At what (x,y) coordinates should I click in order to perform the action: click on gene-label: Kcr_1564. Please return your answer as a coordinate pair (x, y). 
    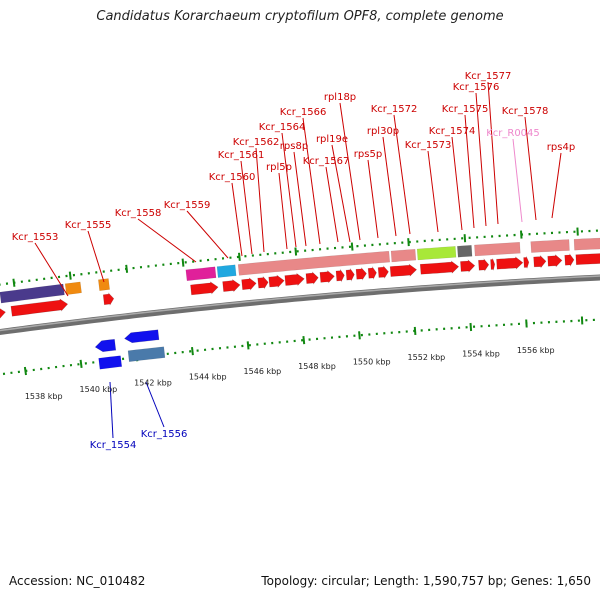
    Looking at the image, I should click on (282, 127).